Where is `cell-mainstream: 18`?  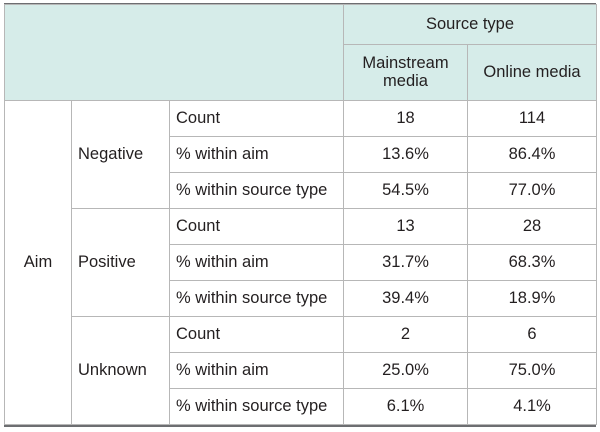
cell-mainstream: 18 is located at coordinates (406, 118).